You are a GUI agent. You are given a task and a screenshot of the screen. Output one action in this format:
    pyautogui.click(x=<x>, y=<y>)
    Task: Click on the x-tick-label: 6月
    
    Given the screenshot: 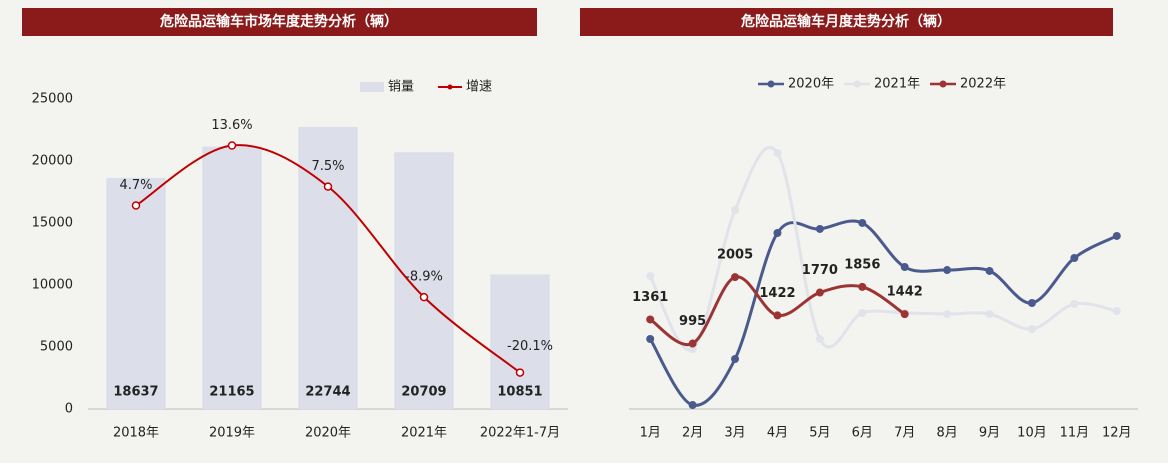 What is the action you would take?
    pyautogui.click(x=862, y=433)
    